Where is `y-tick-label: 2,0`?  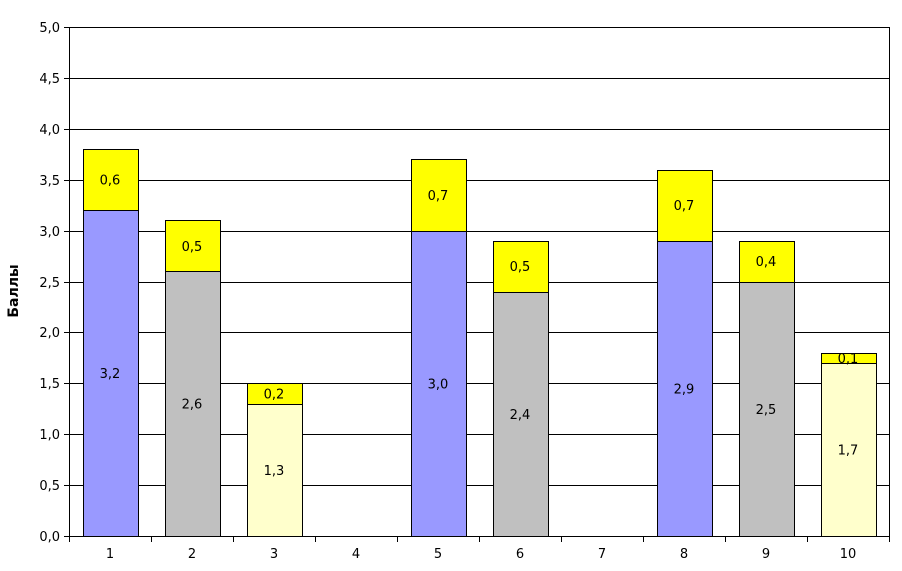
y-tick-label: 2,0 is located at coordinates (49, 333).